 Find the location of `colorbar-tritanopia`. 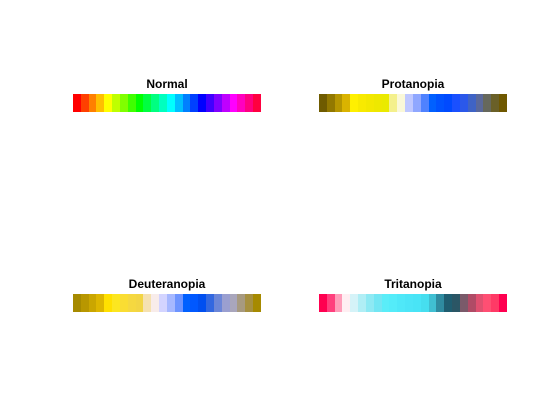

colorbar-tritanopia is located at coordinates (413, 303).